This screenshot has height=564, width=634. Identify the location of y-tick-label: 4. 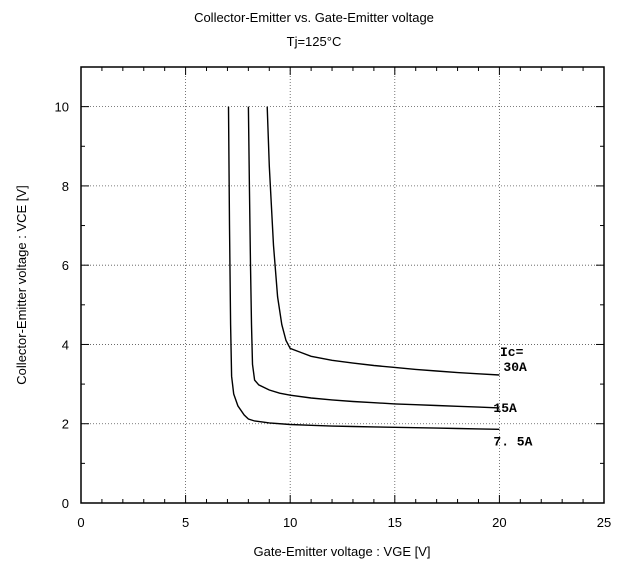
(65, 344).